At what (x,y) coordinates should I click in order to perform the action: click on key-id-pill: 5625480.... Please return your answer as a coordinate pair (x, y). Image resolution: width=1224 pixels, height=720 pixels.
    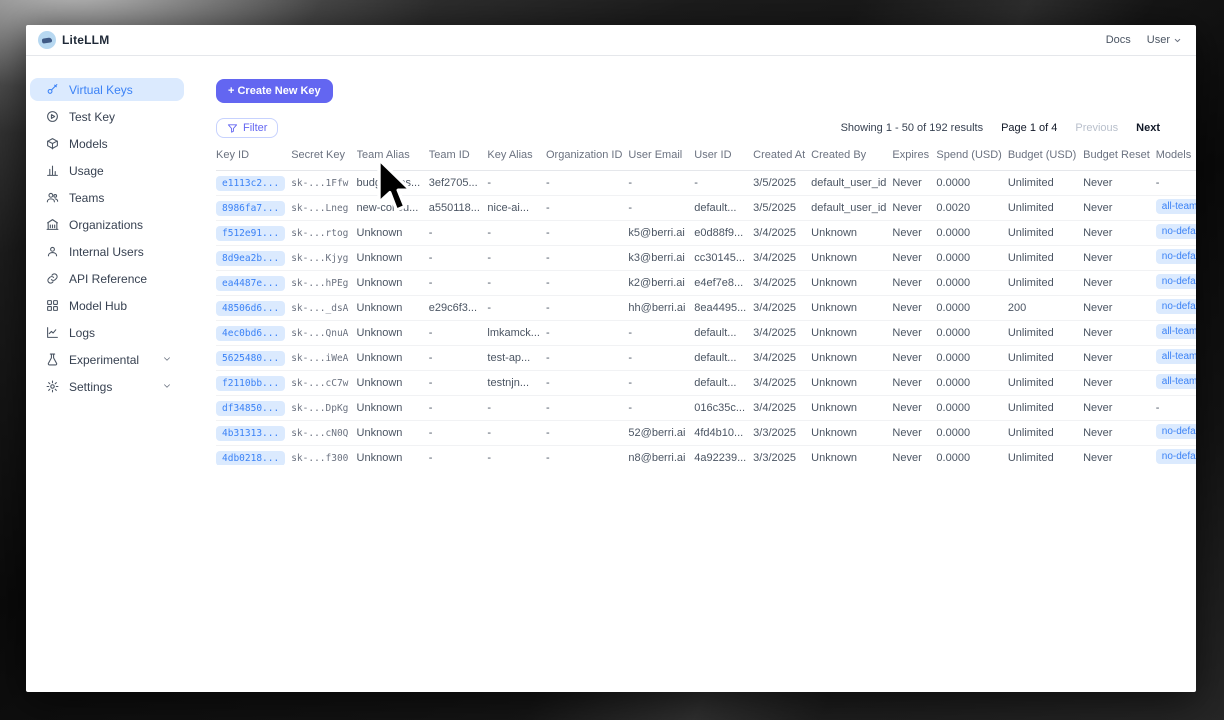
    Looking at the image, I should click on (251, 358).